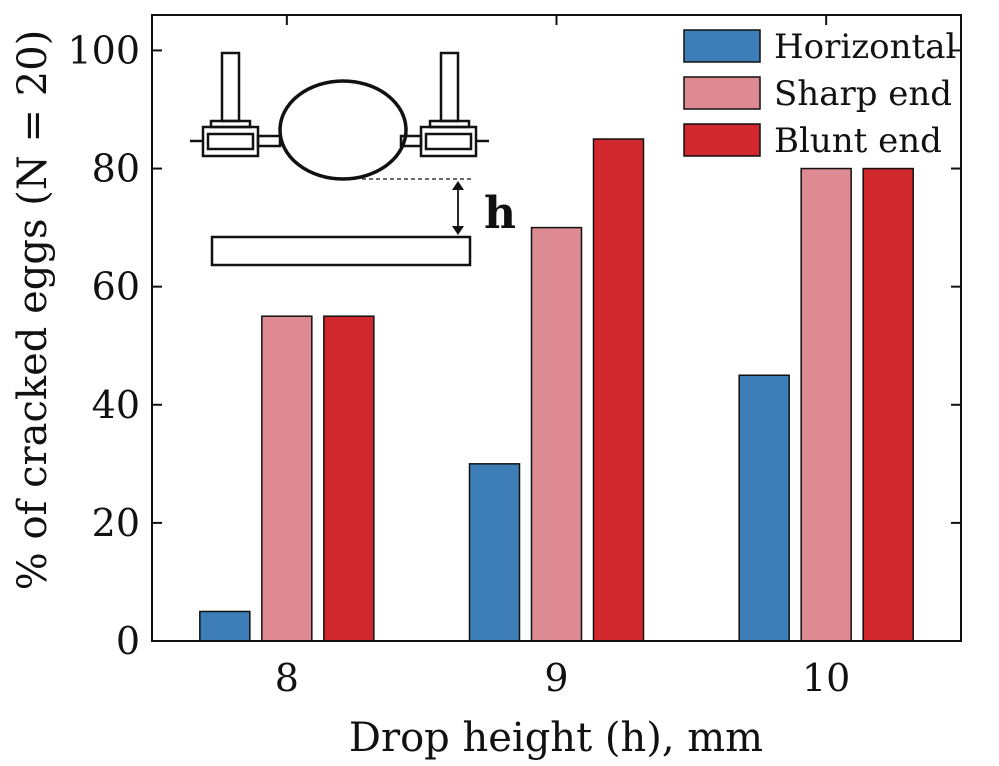  What do you see at coordinates (411, 141) in the screenshot?
I see `right-clamp-tip` at bounding box center [411, 141].